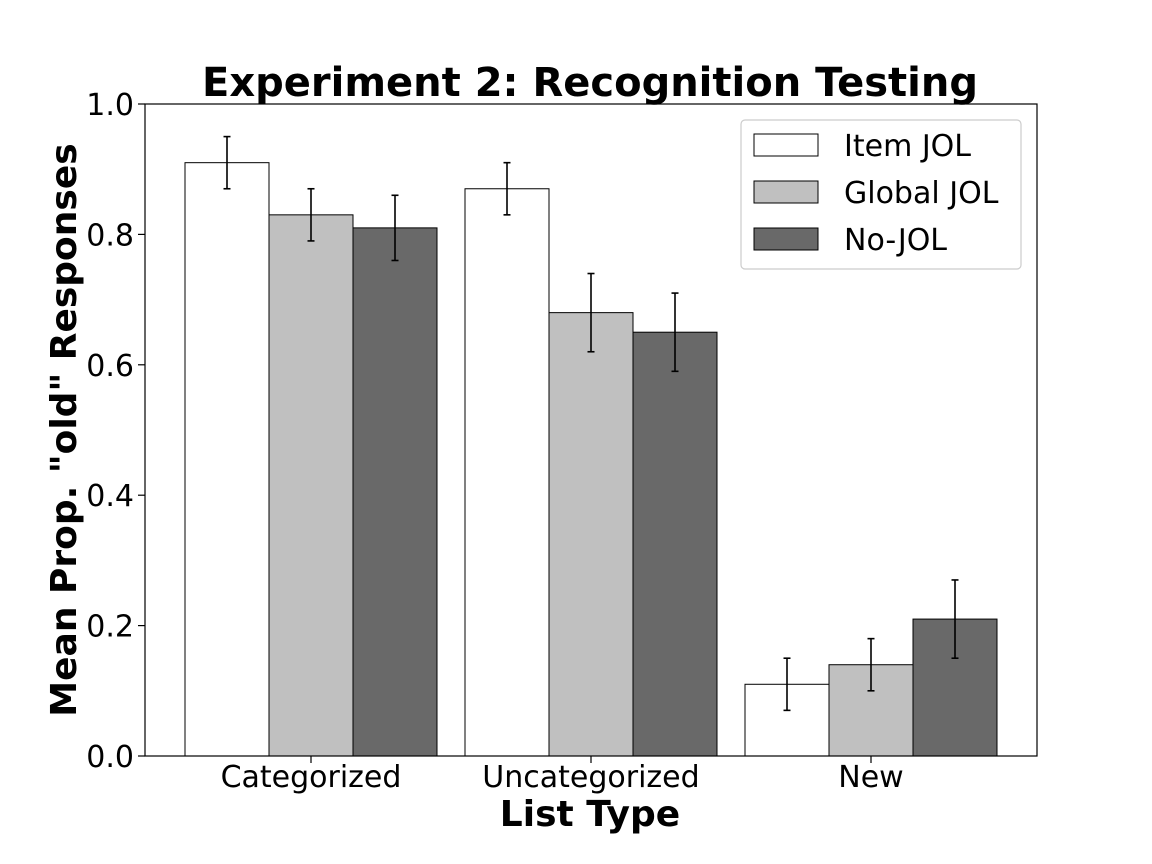 Image resolution: width=1152 pixels, height=864 pixels. What do you see at coordinates (591, 312) in the screenshot?
I see `error-bar-global-jol-uncategorized` at bounding box center [591, 312].